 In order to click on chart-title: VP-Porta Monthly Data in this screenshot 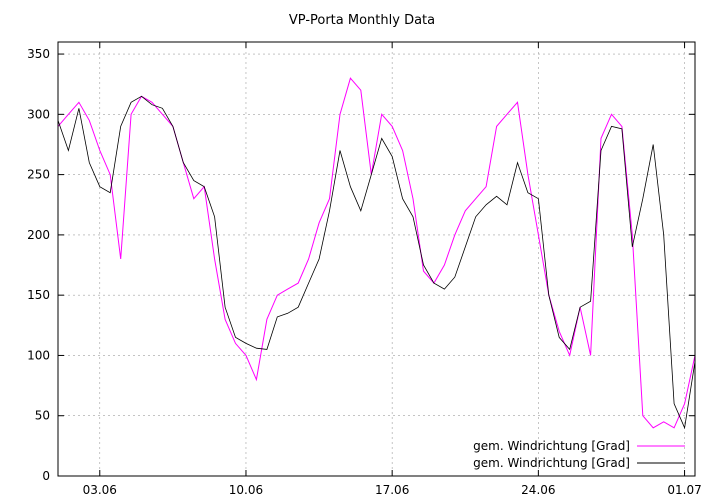, I will do `click(362, 20)`.